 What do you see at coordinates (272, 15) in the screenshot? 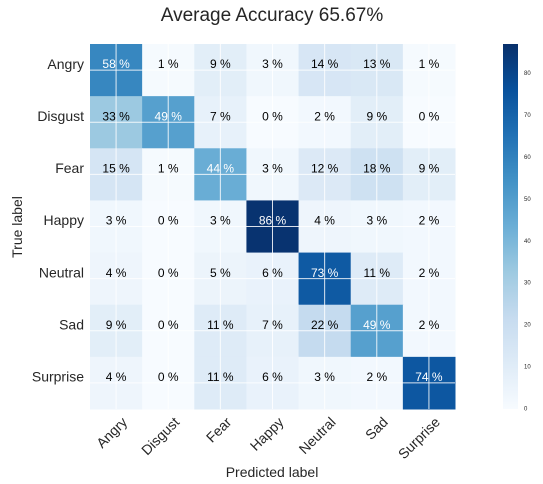
I see `chart-title: Average Accuracy 65.67%` at bounding box center [272, 15].